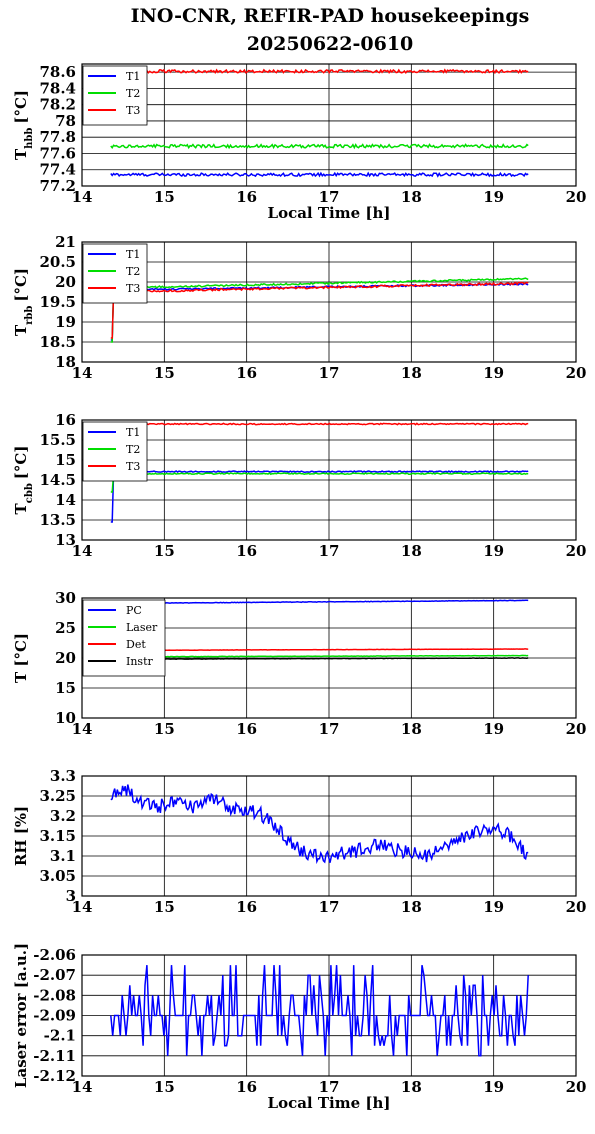 The width and height of the screenshot is (595, 1134). What do you see at coordinates (63, 776) in the screenshot?
I see `y-tick-label: 3.3` at bounding box center [63, 776].